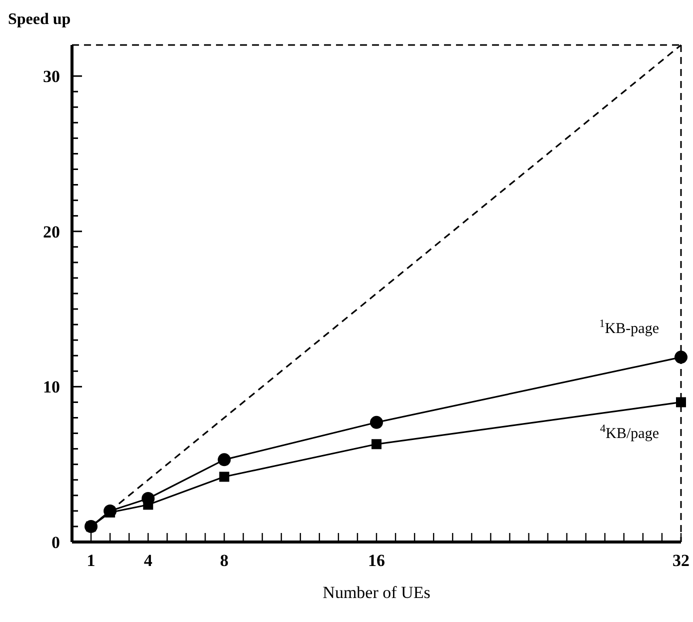  I want to click on x-tick-label: 4, so click(148, 560).